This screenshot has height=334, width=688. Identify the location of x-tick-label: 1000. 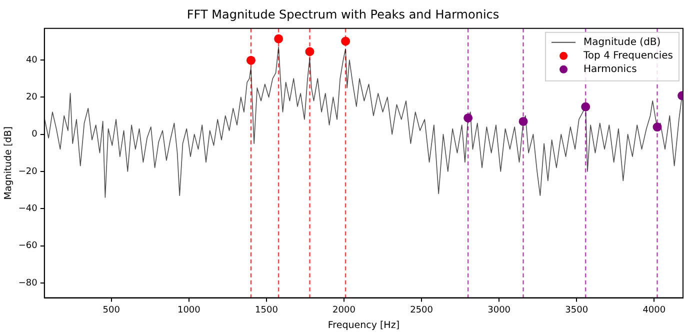
(189, 311).